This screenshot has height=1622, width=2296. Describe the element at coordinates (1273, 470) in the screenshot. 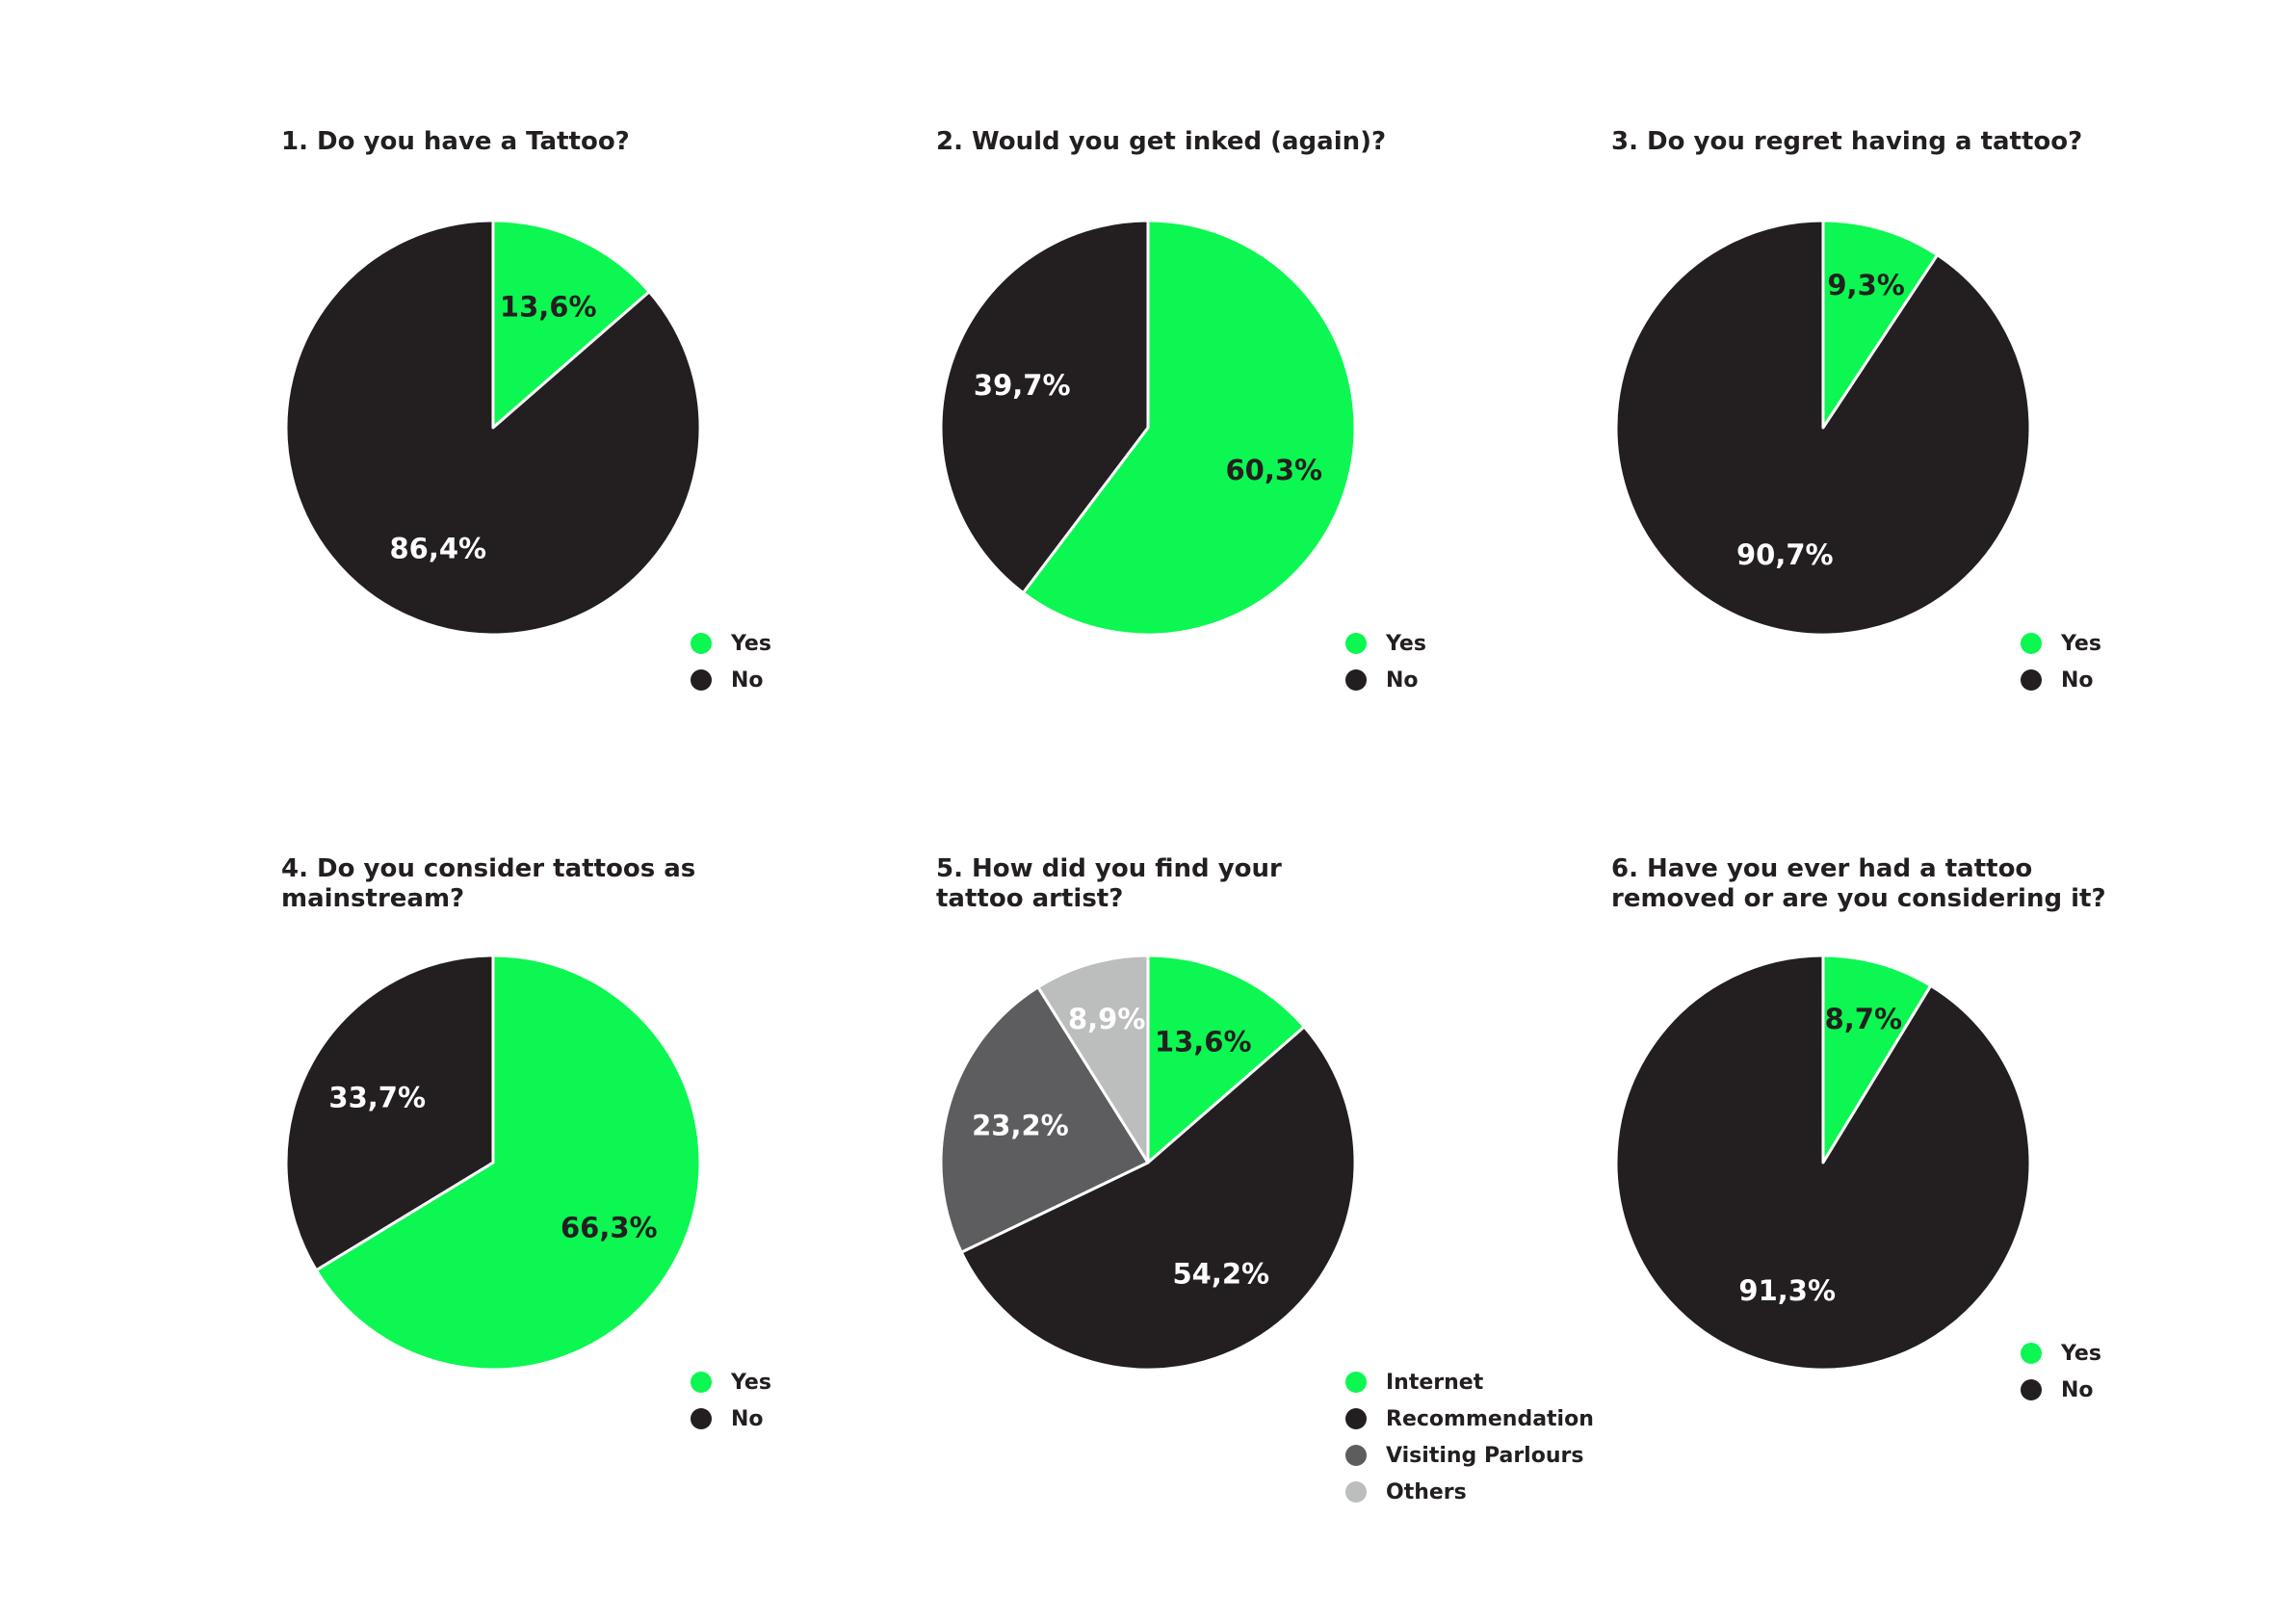

I see `data-label-yes: 60,3%` at that location.